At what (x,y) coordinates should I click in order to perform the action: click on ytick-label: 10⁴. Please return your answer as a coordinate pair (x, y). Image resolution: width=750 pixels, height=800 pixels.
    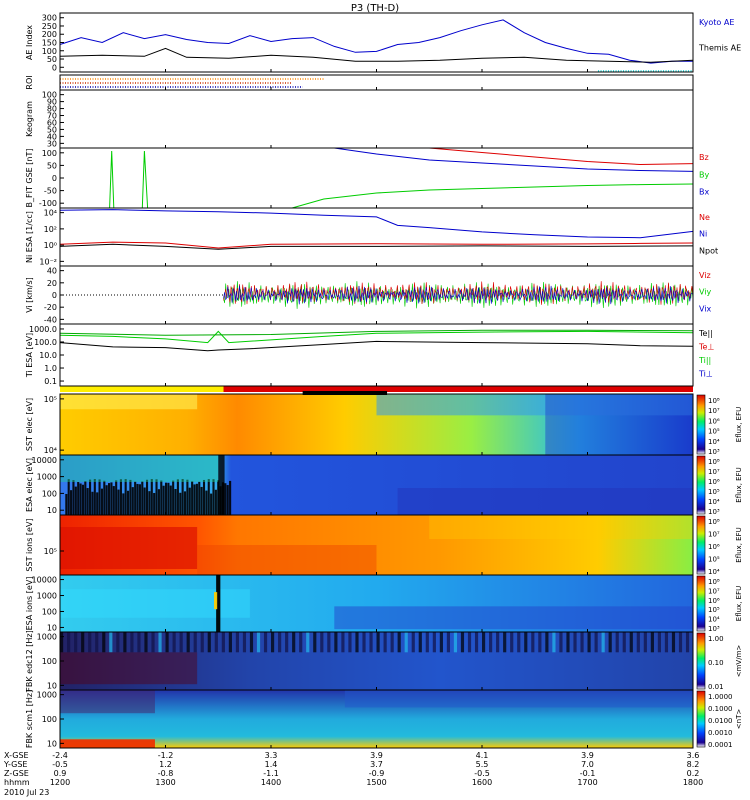
    Looking at the image, I should click on (50, 450).